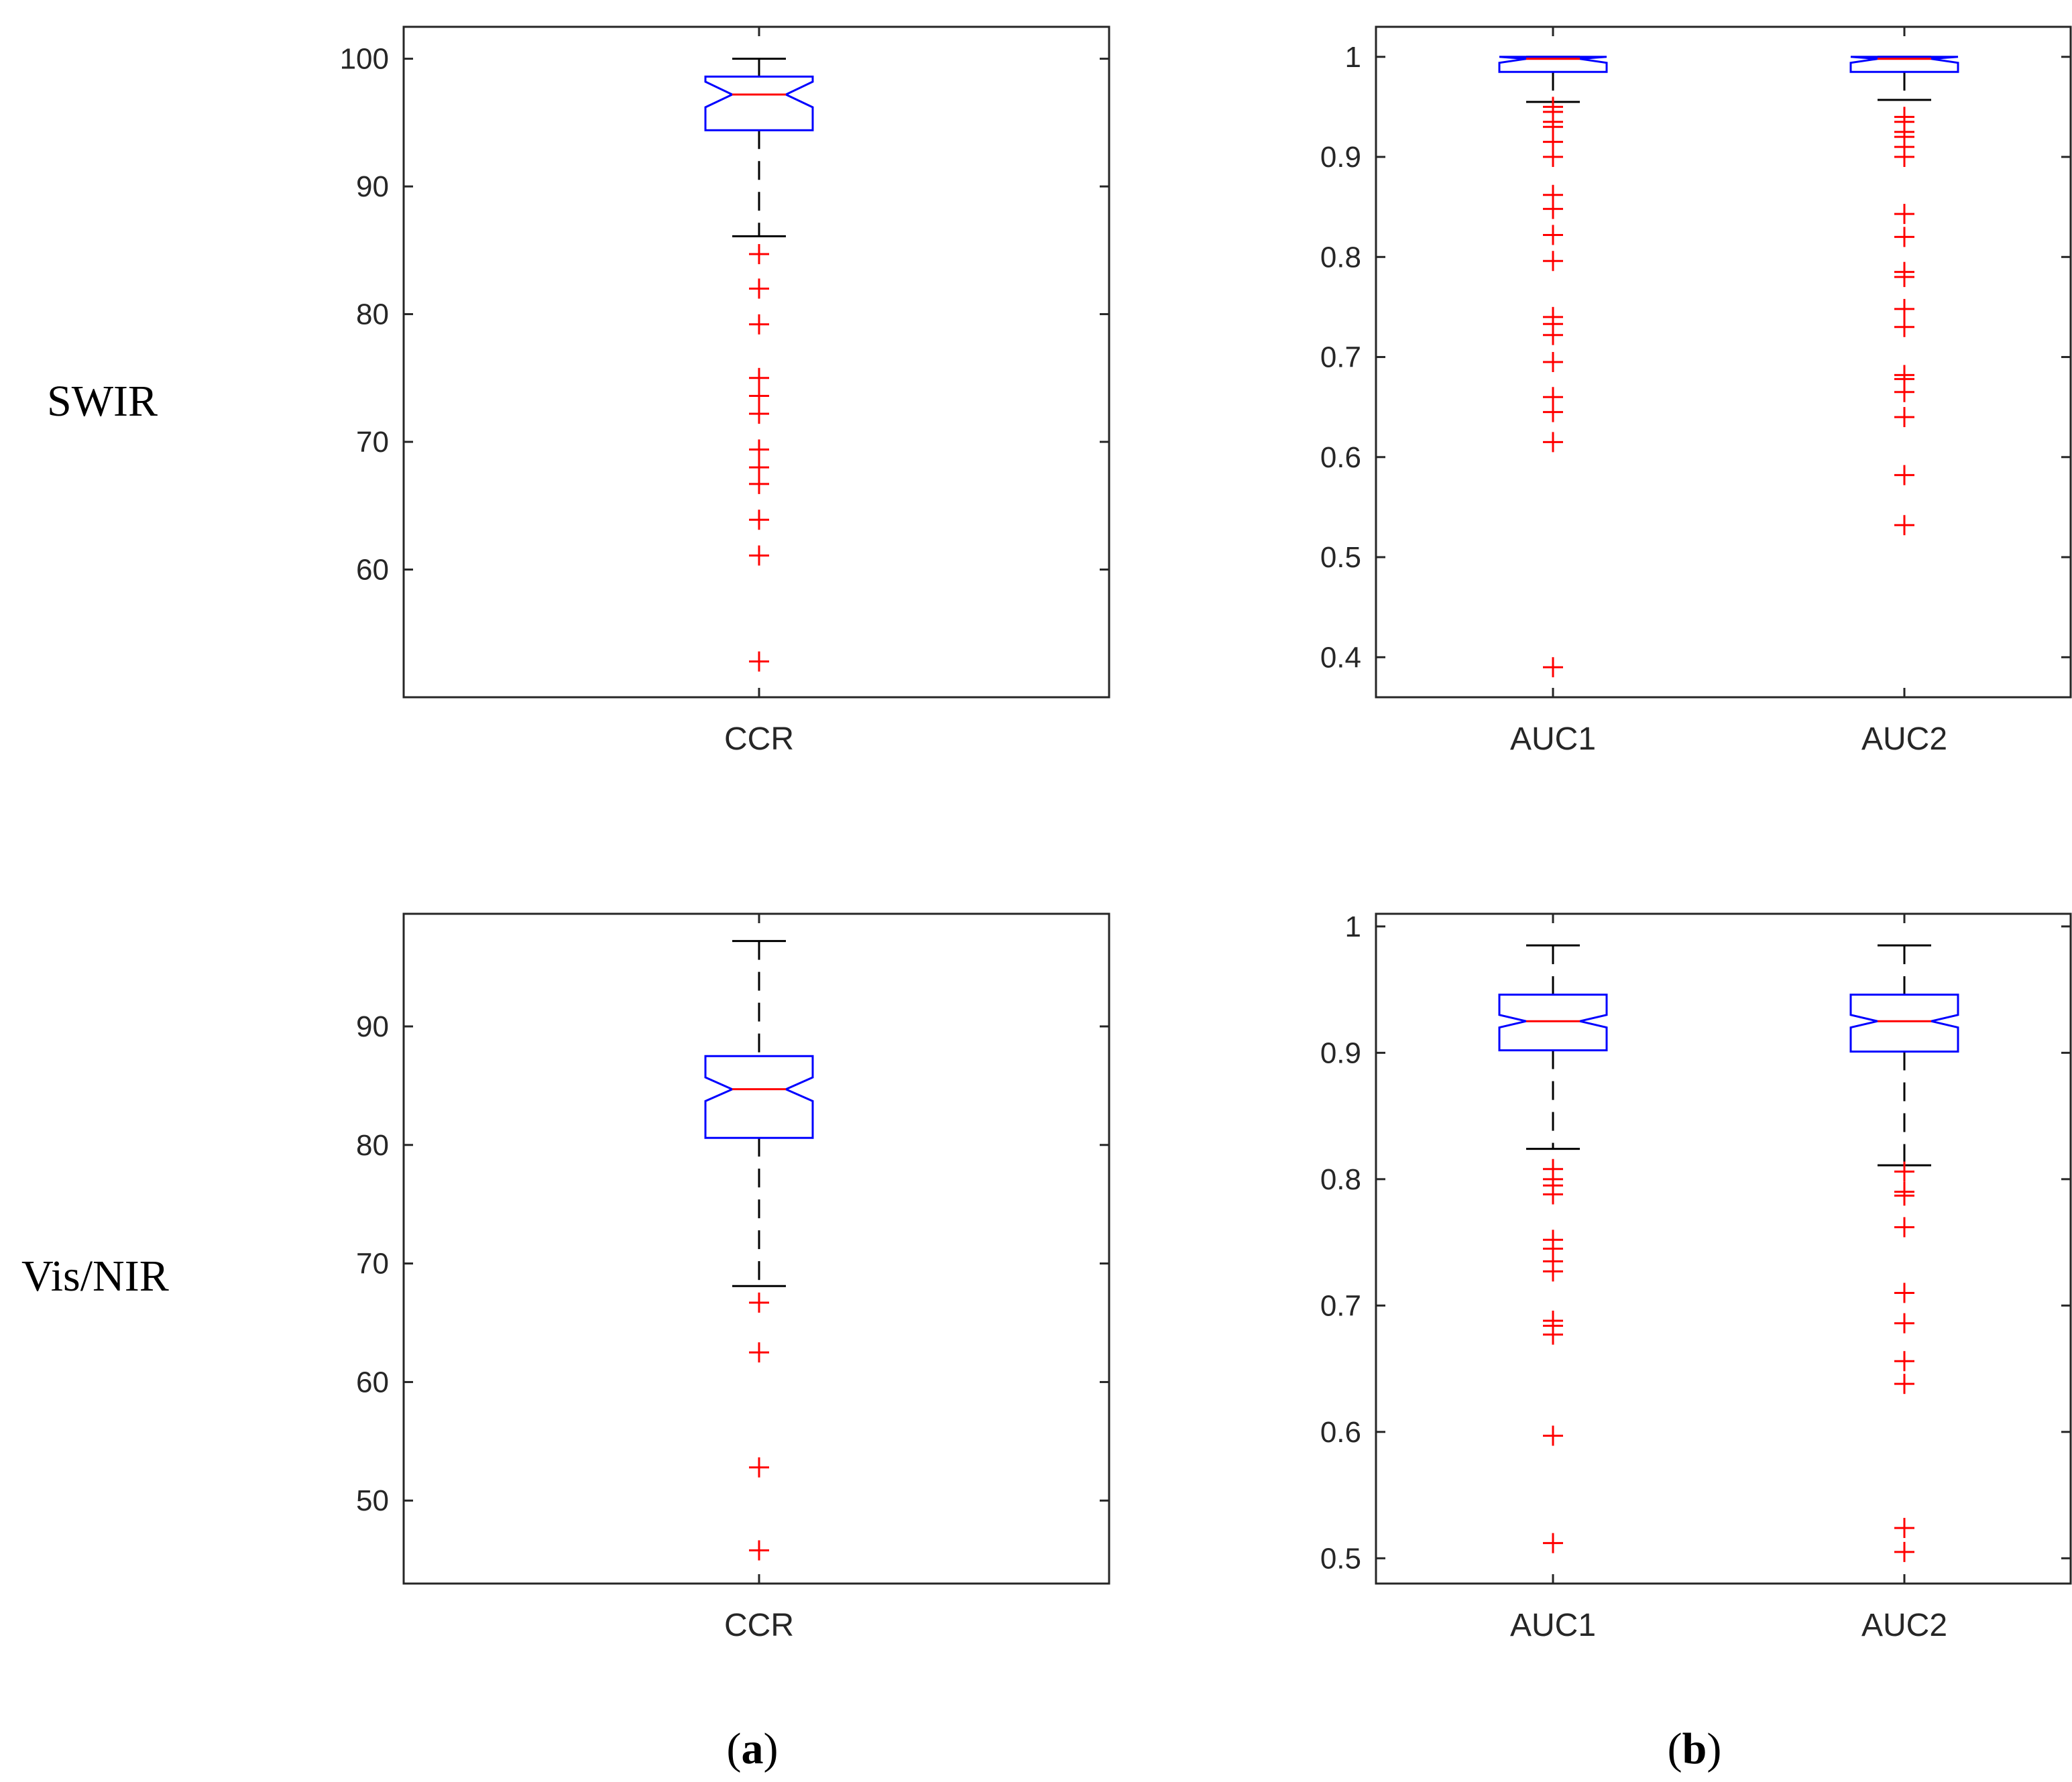 The image size is (2072, 1782). I want to click on box-auc2: AUC2, so click(1904, 392).